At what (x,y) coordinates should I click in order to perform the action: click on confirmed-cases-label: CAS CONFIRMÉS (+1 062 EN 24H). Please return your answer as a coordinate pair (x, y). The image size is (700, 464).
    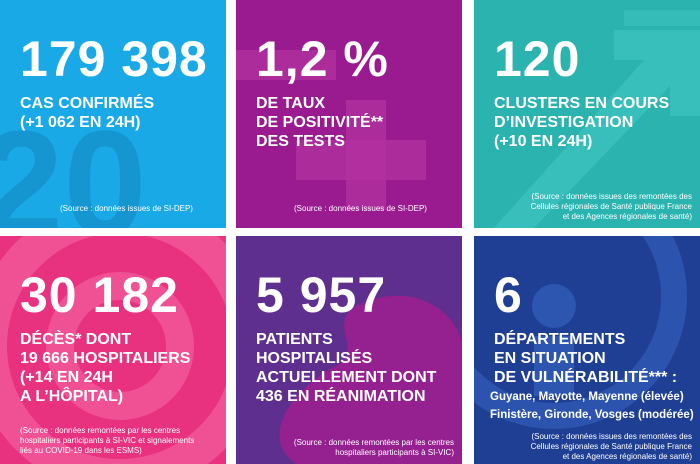
    Looking at the image, I should click on (87, 113).